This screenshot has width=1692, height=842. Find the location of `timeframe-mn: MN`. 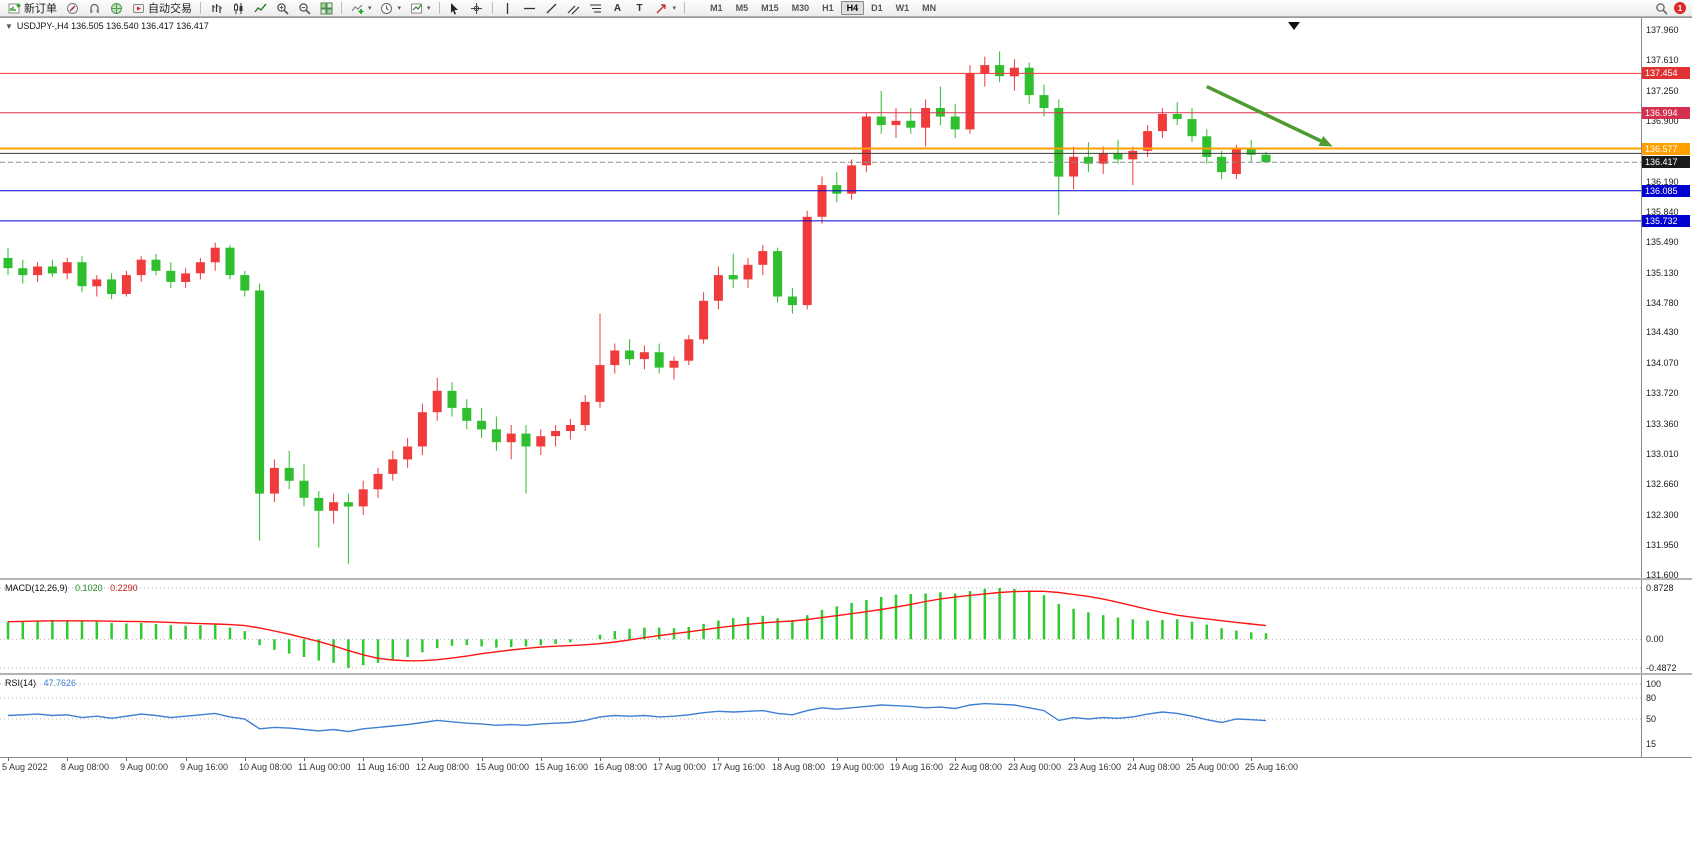

timeframe-mn: MN is located at coordinates (929, 8).